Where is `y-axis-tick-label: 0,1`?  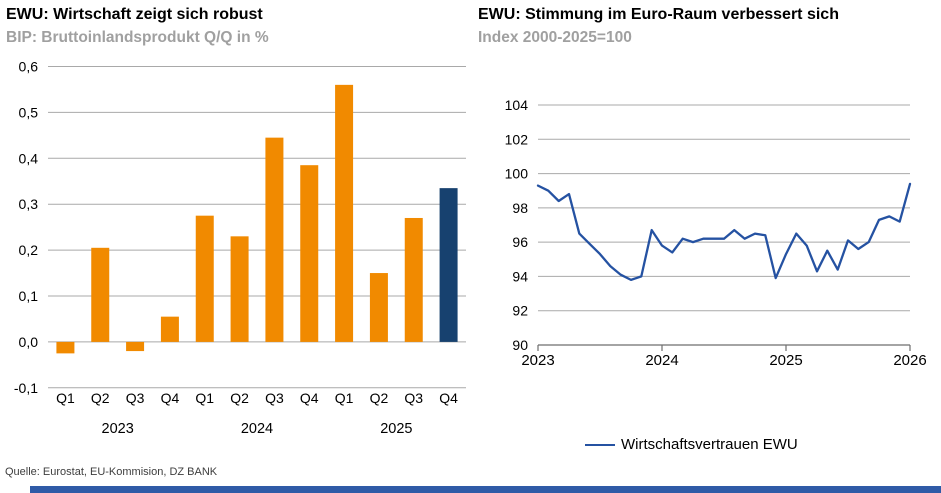
y-axis-tick-label: 0,1 is located at coordinates (29, 296).